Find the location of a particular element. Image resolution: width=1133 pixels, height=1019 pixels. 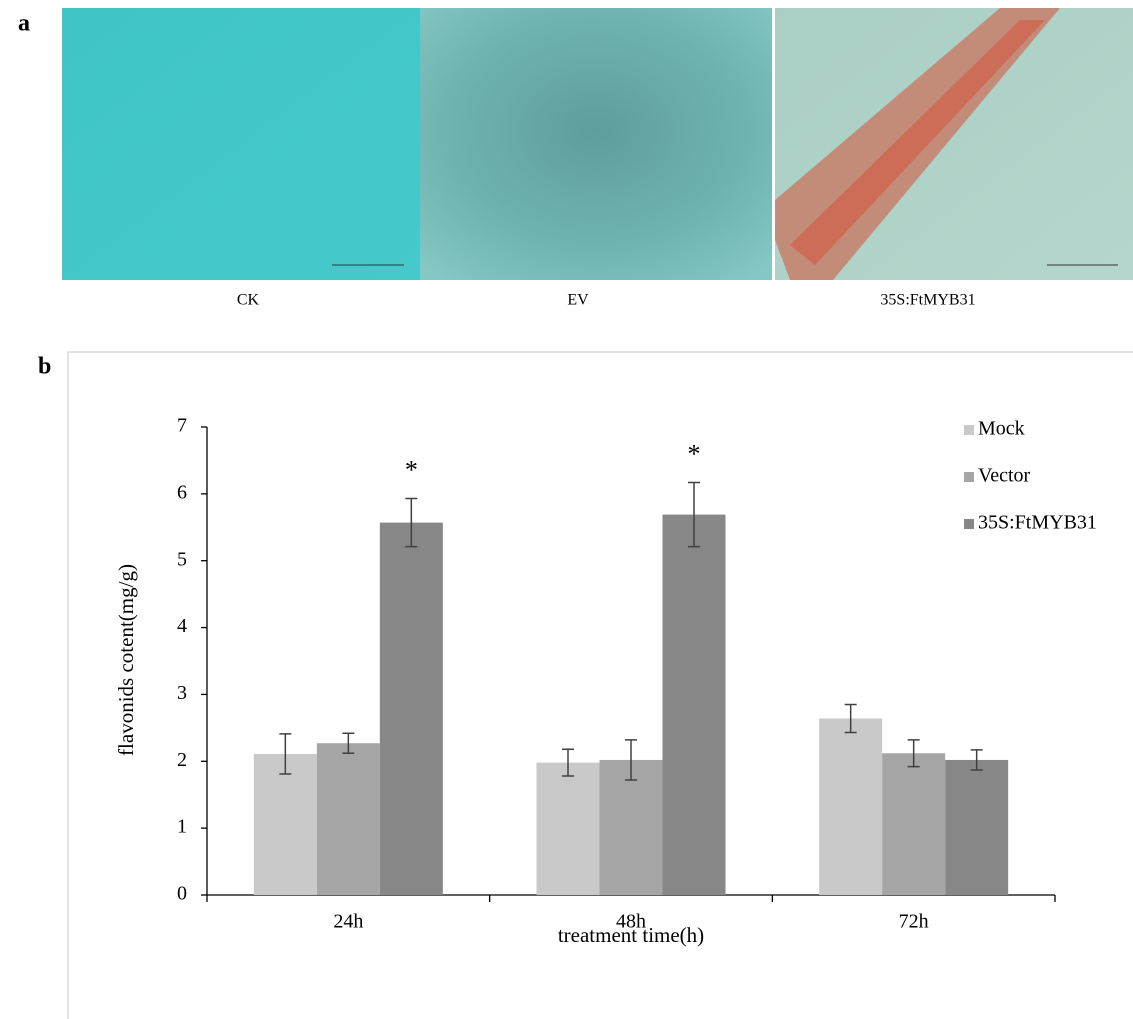

y-tick-label: 7 is located at coordinates (182, 426).